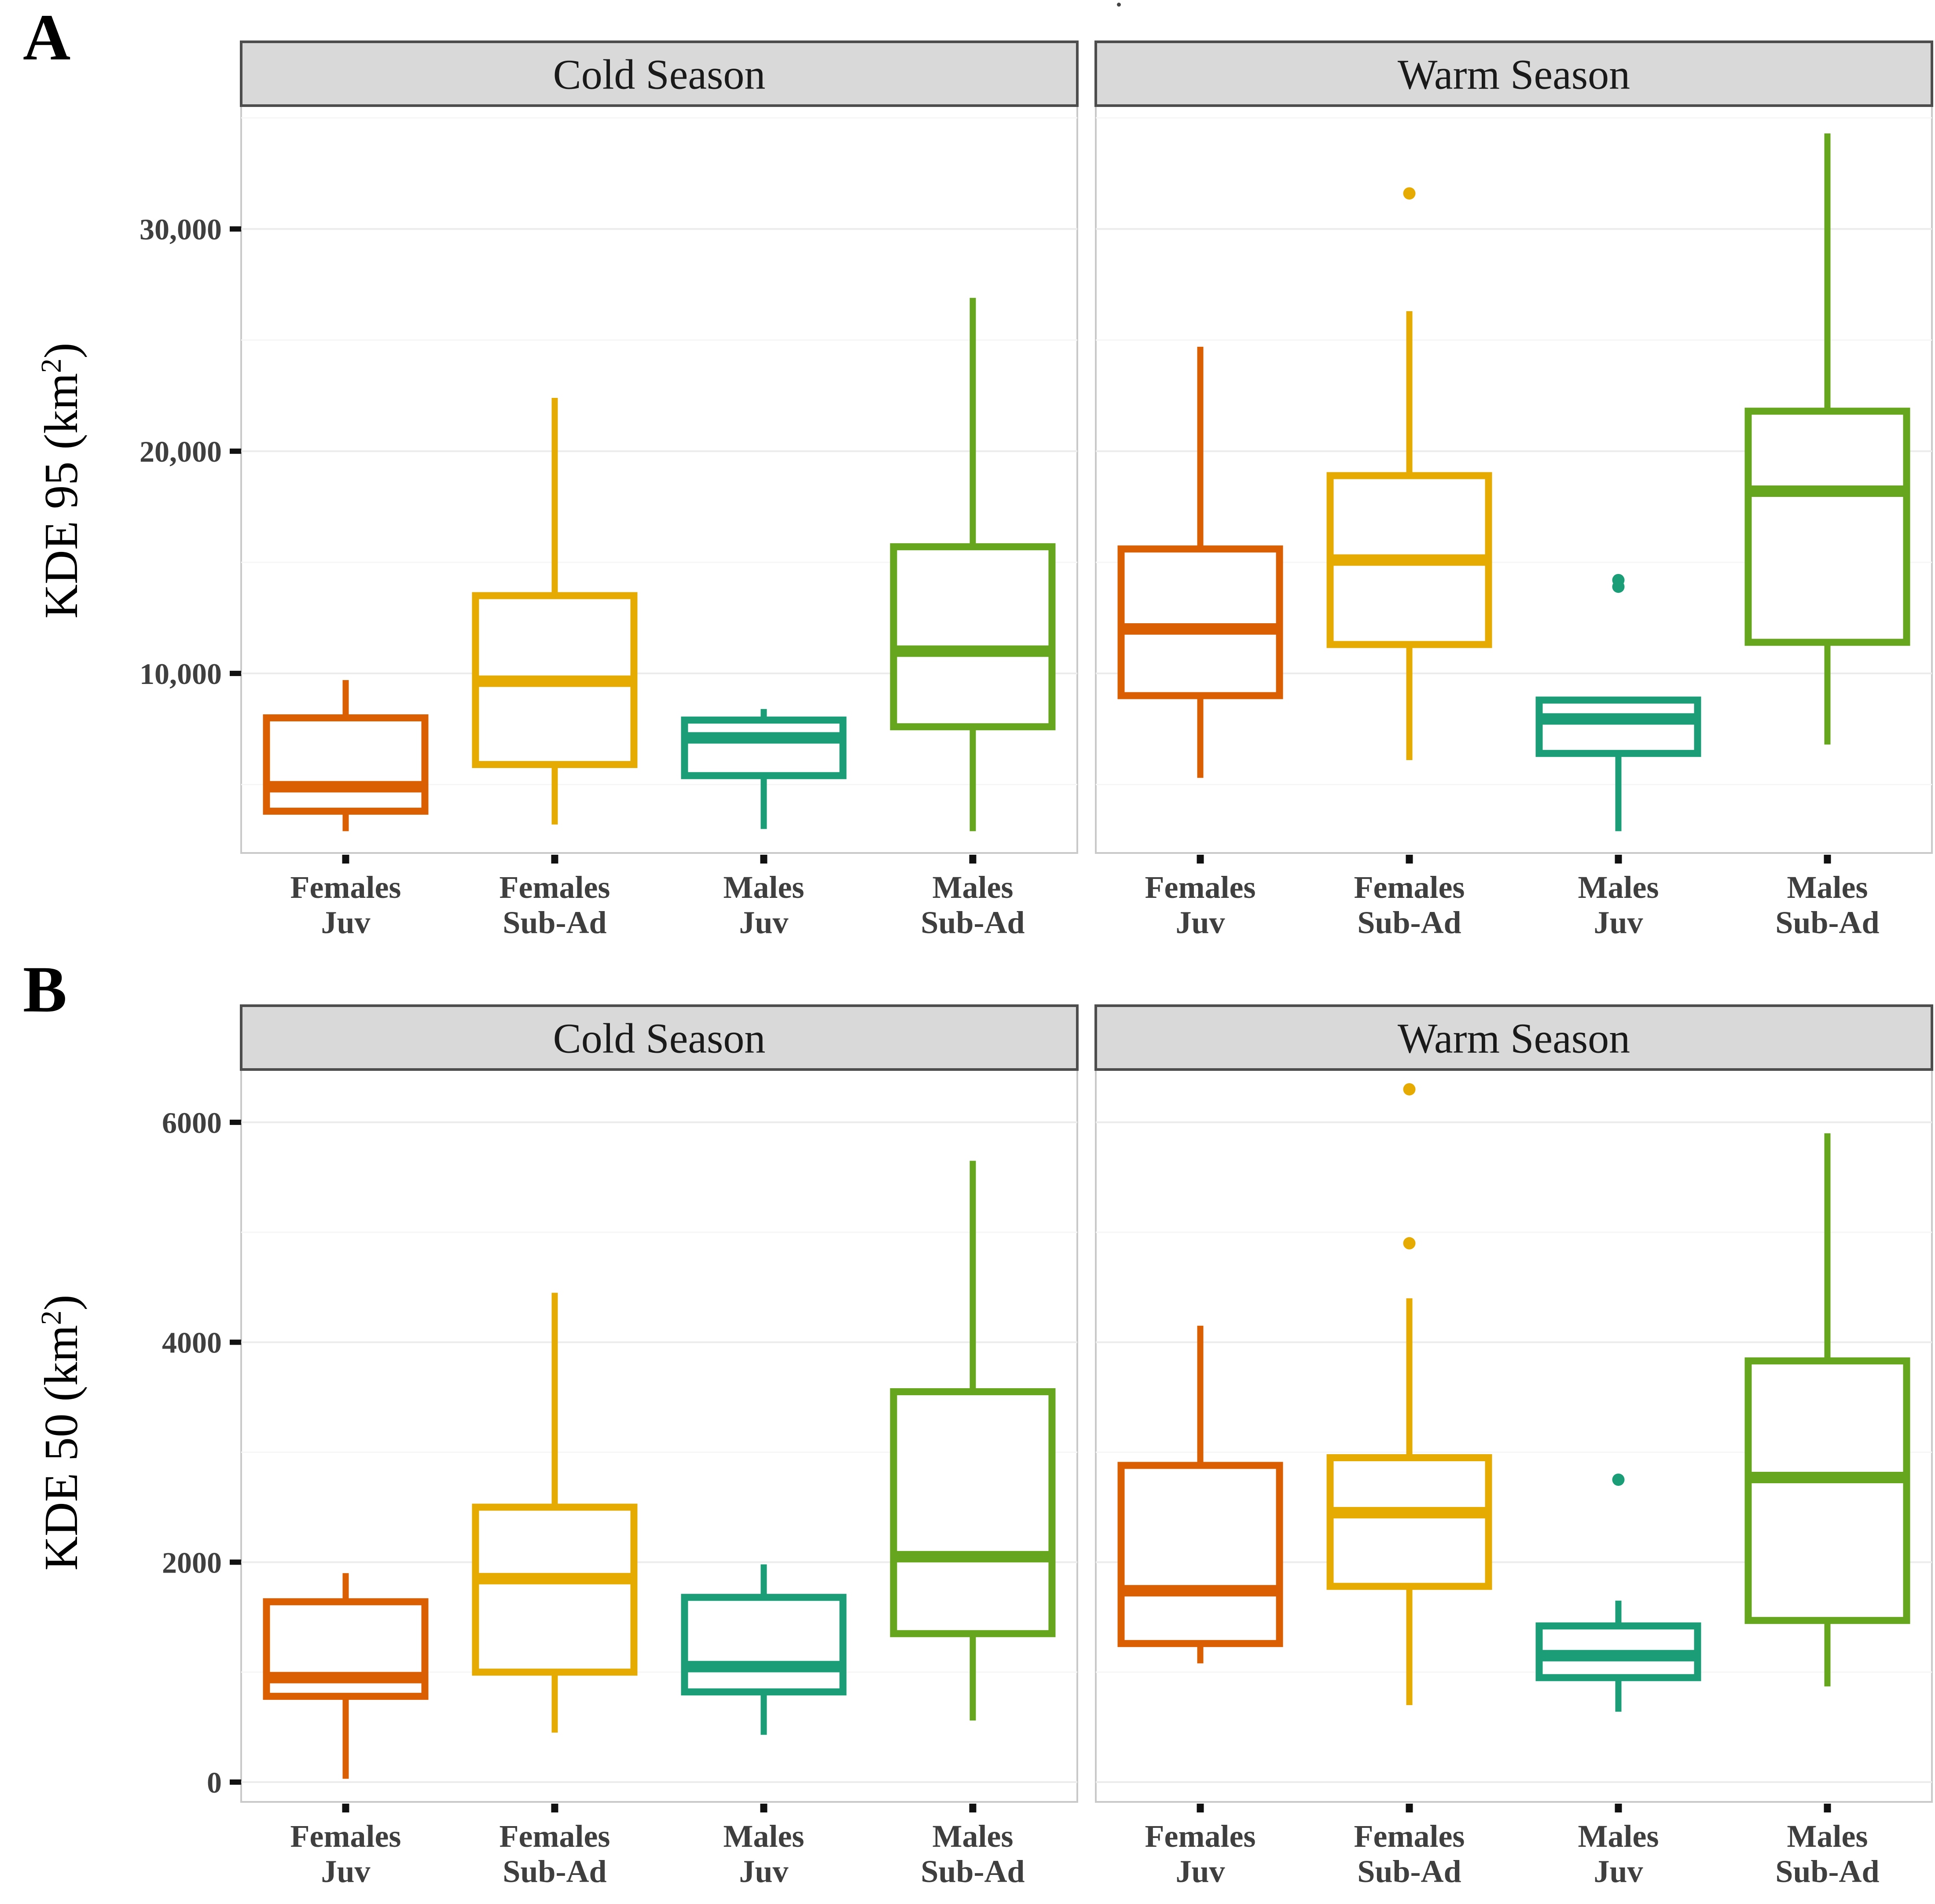 This screenshot has width=1935, height=1904. I want to click on y-tick-label: 20,000, so click(181, 451).